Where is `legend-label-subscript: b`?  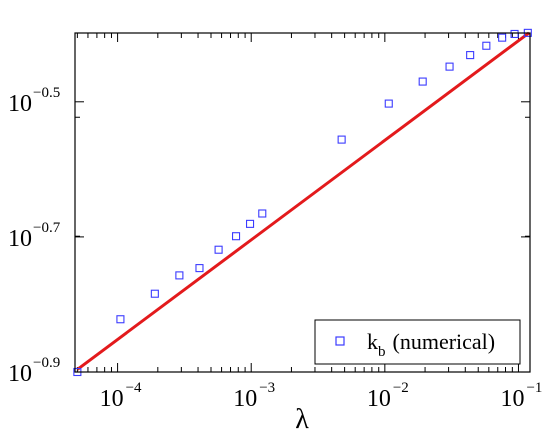
legend-label-subscript: b is located at coordinates (382, 352).